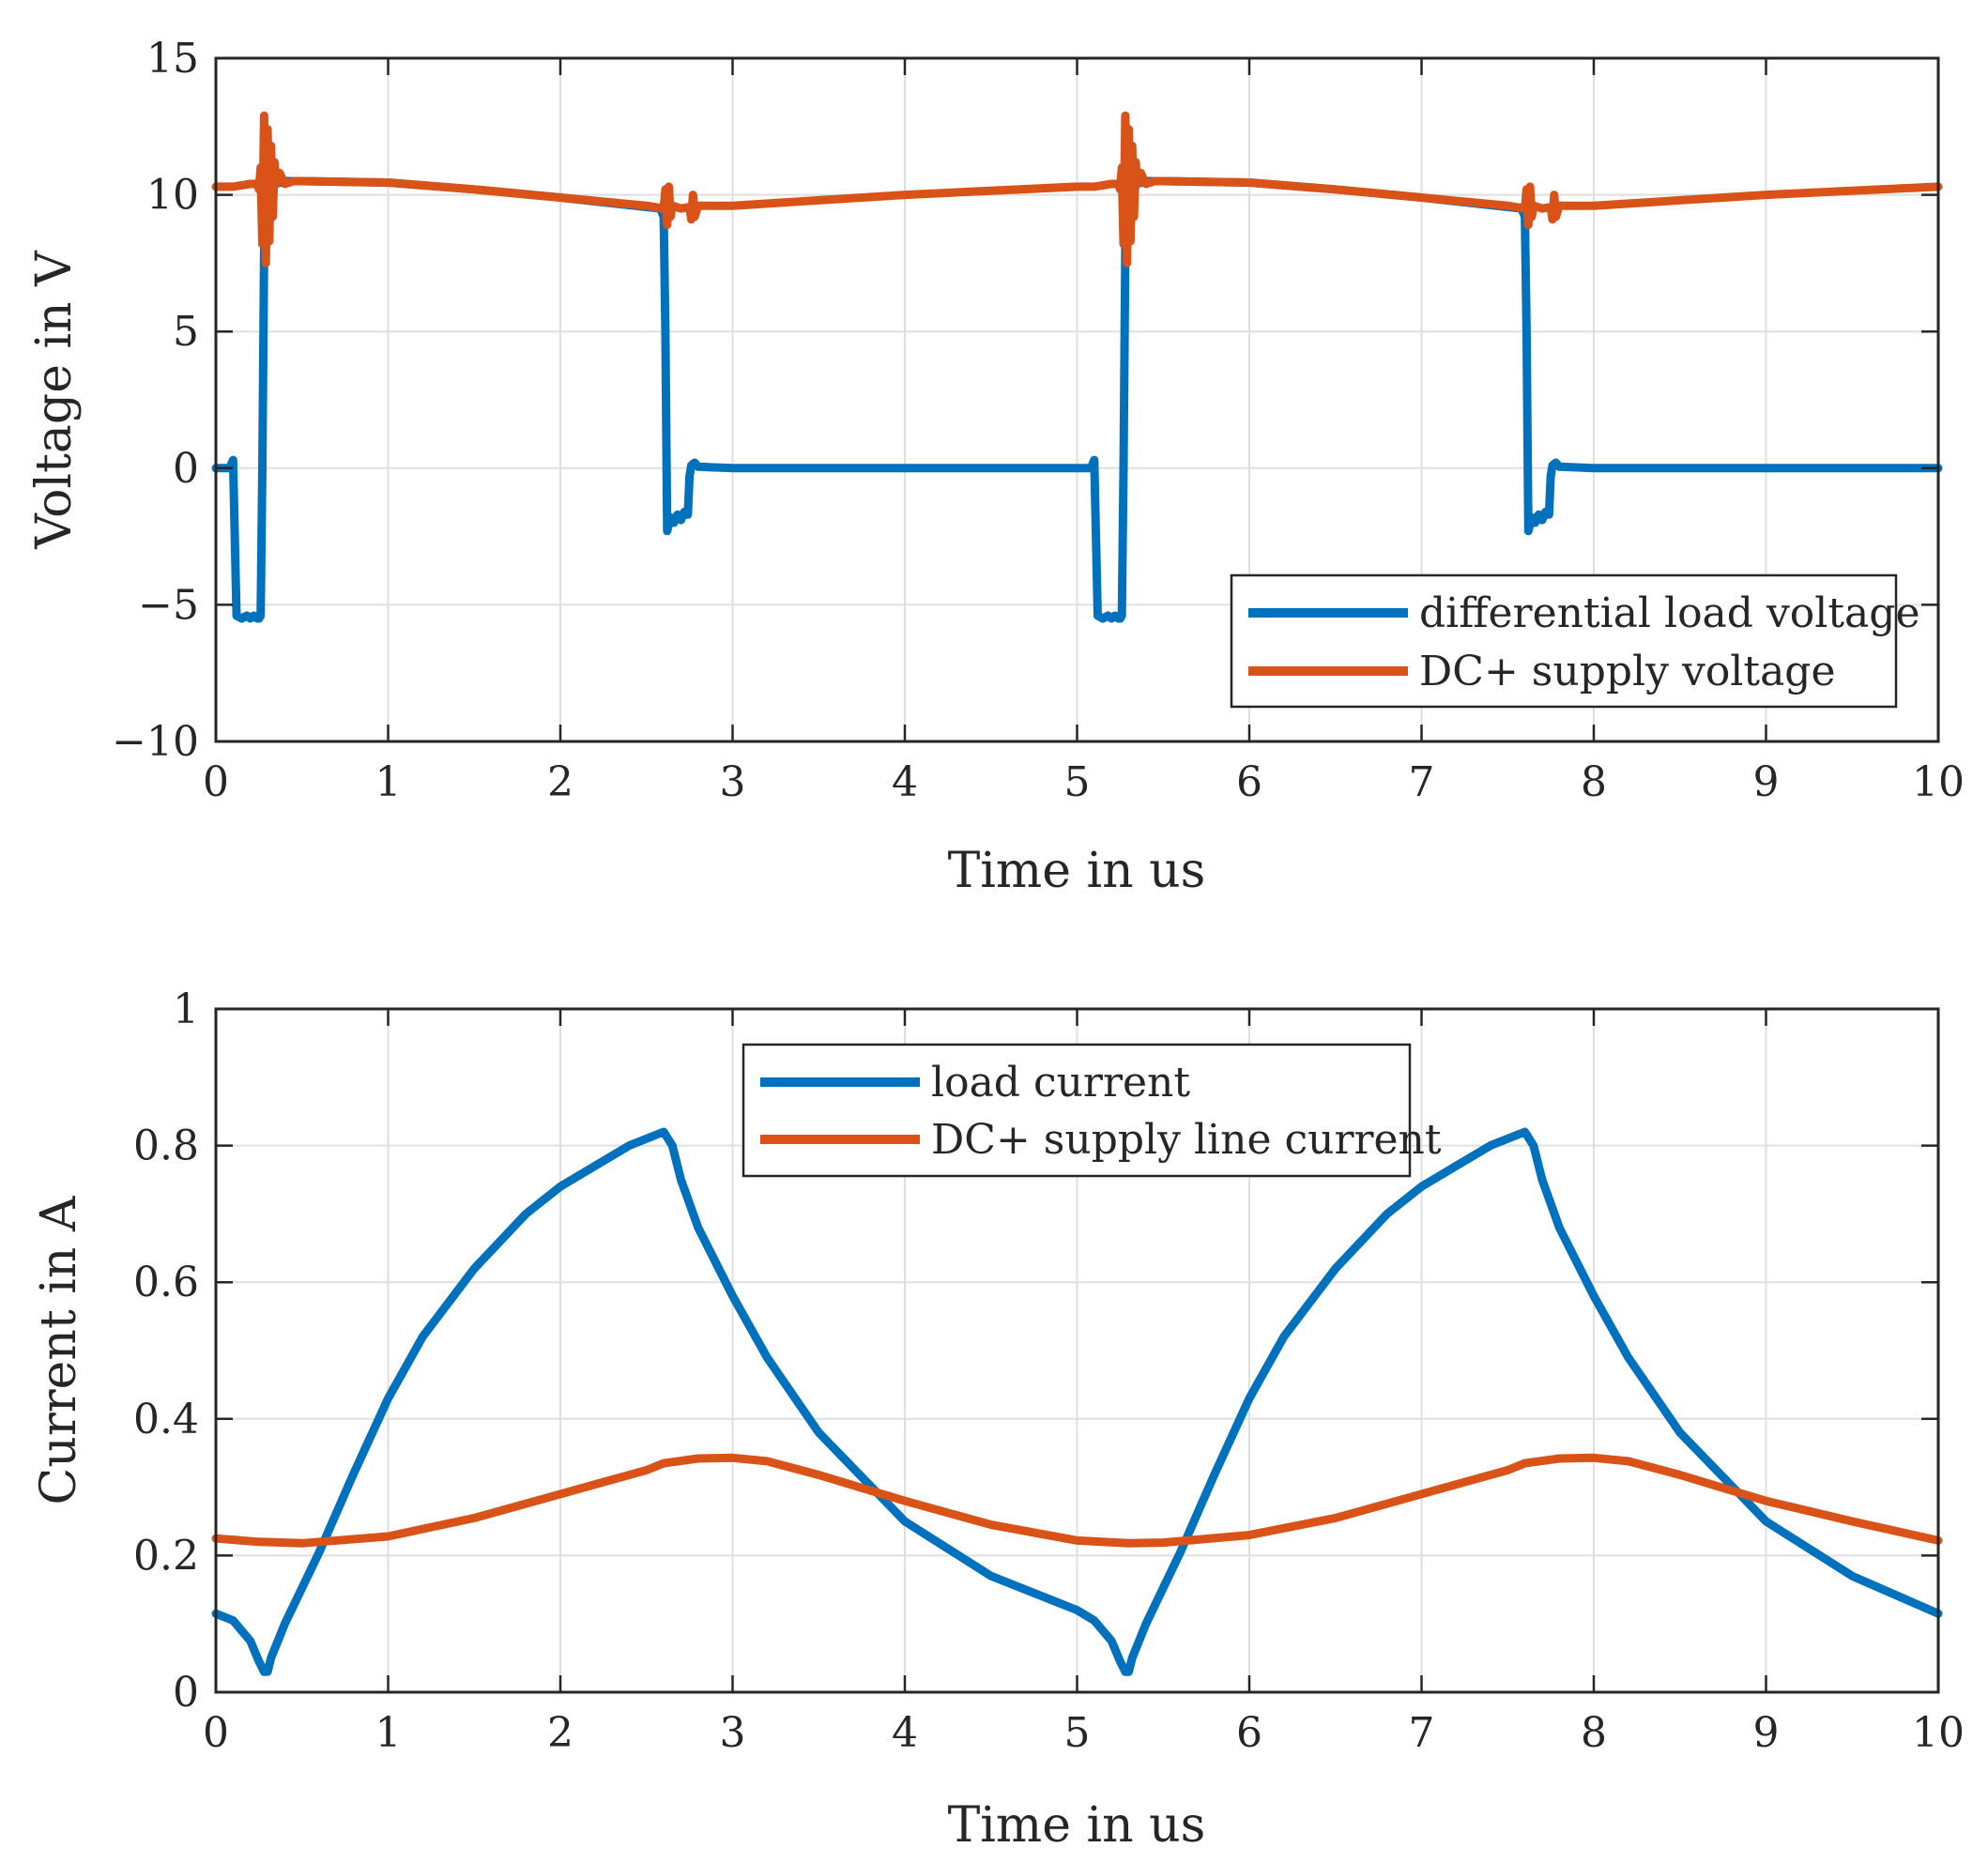 This screenshot has height=1863, width=1988. What do you see at coordinates (1077, 782) in the screenshot?
I see `voltage-x-tick-label: 5` at bounding box center [1077, 782].